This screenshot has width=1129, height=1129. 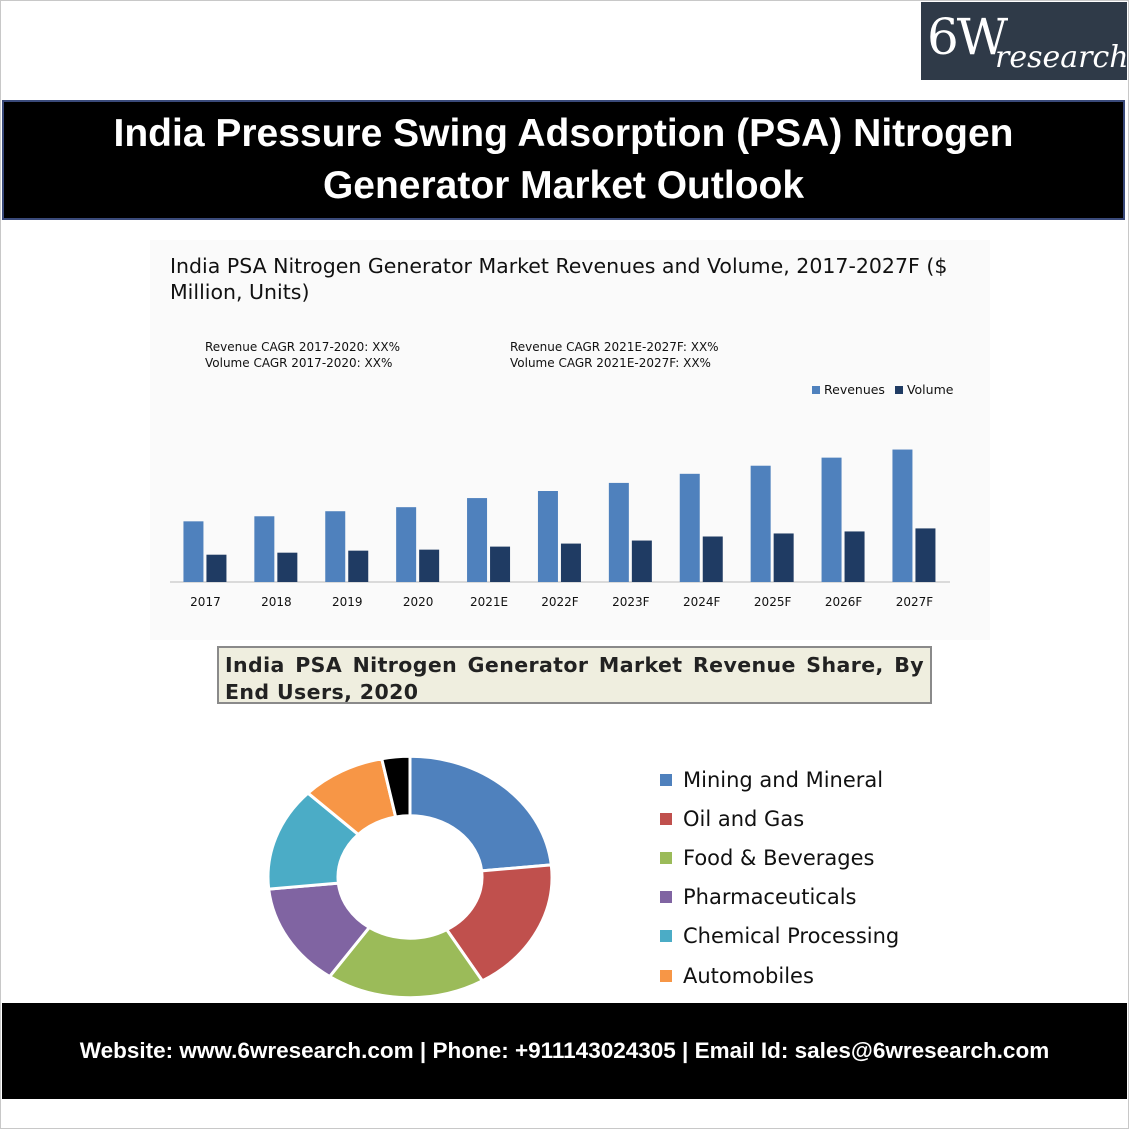 I want to click on bar-revenues-2017, so click(x=193, y=551).